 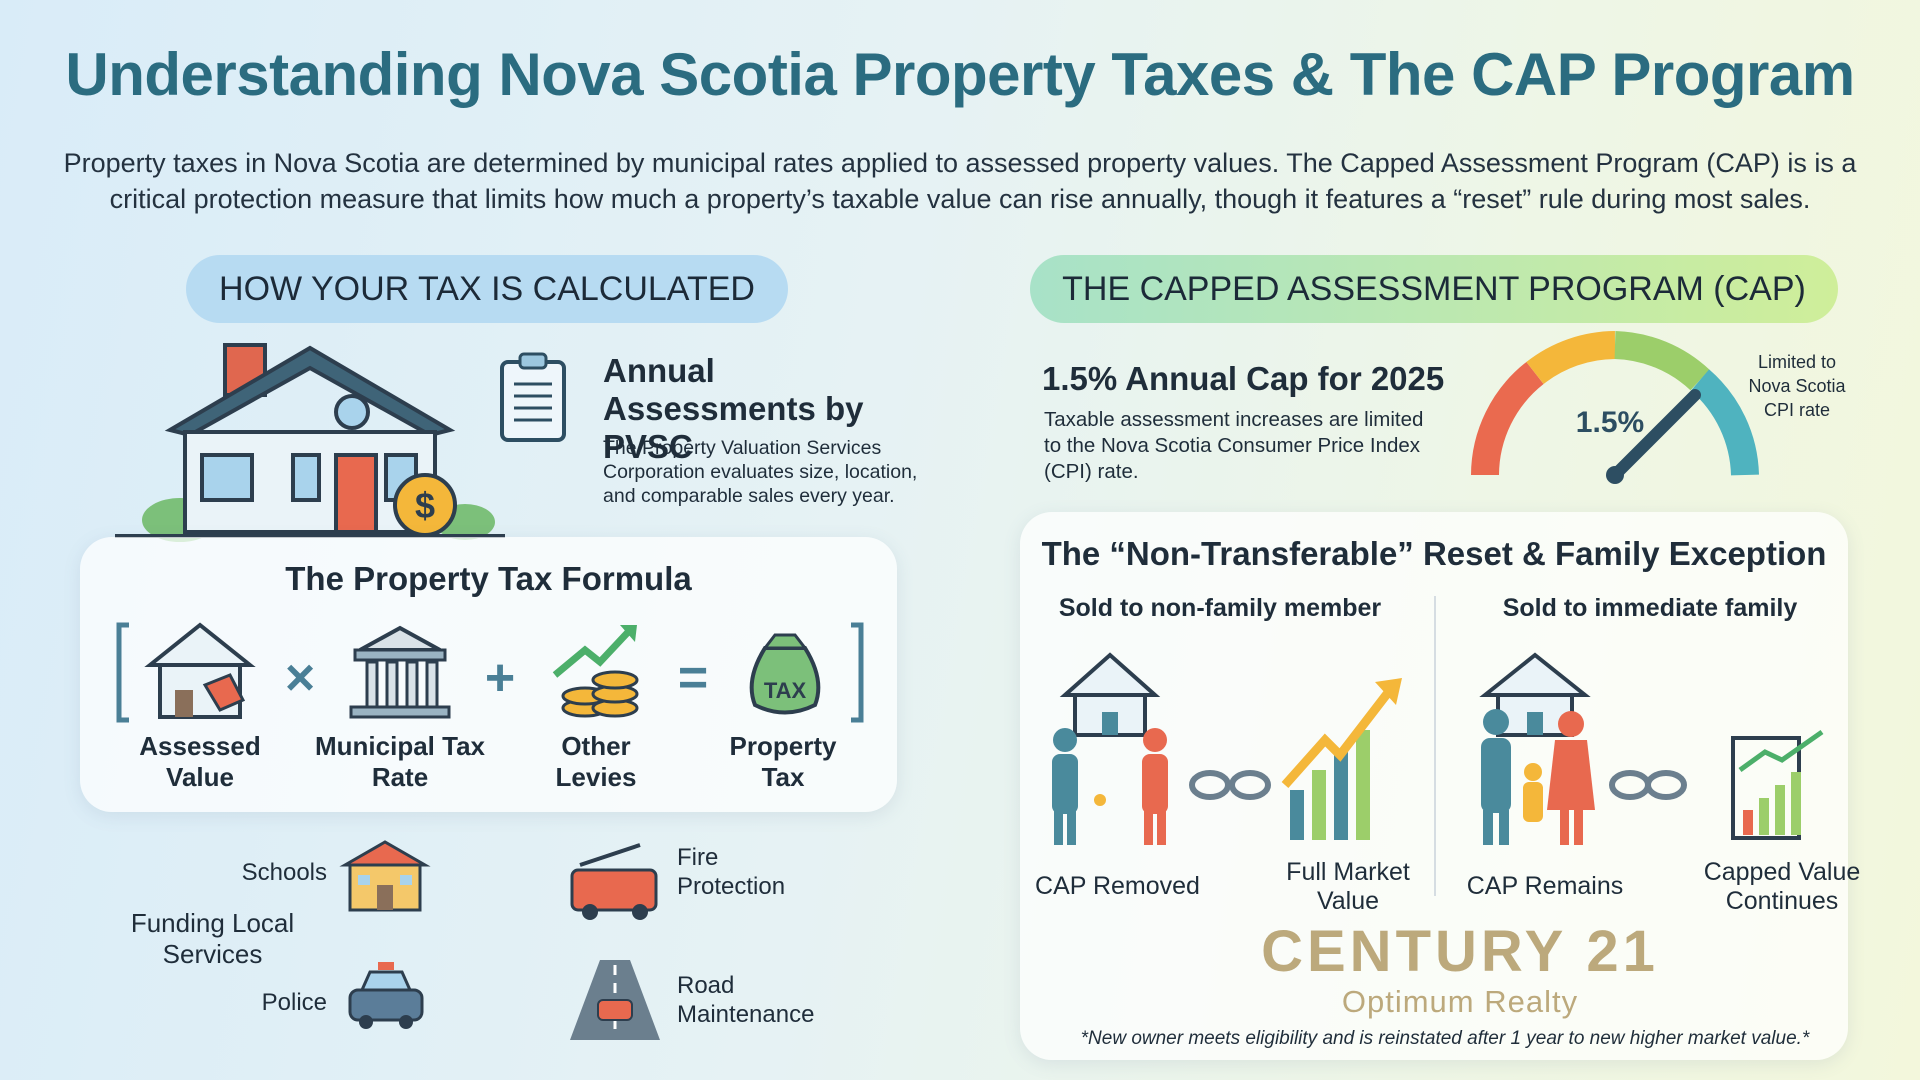 What do you see at coordinates (1545, 886) in the screenshot?
I see `outcome-label: CAP Remains` at bounding box center [1545, 886].